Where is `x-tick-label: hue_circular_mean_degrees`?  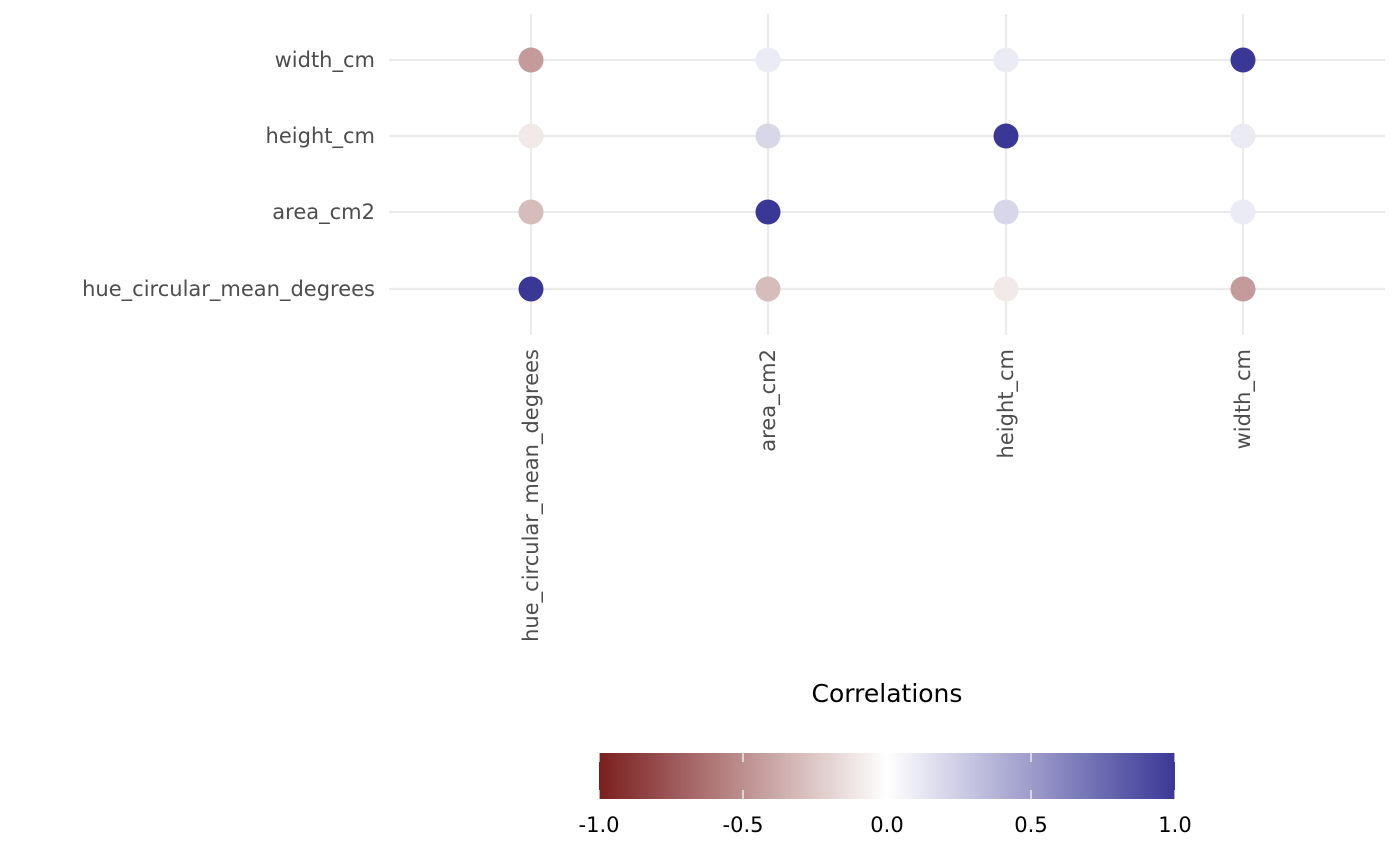 x-tick-label: hue_circular_mean_degrees is located at coordinates (531, 495).